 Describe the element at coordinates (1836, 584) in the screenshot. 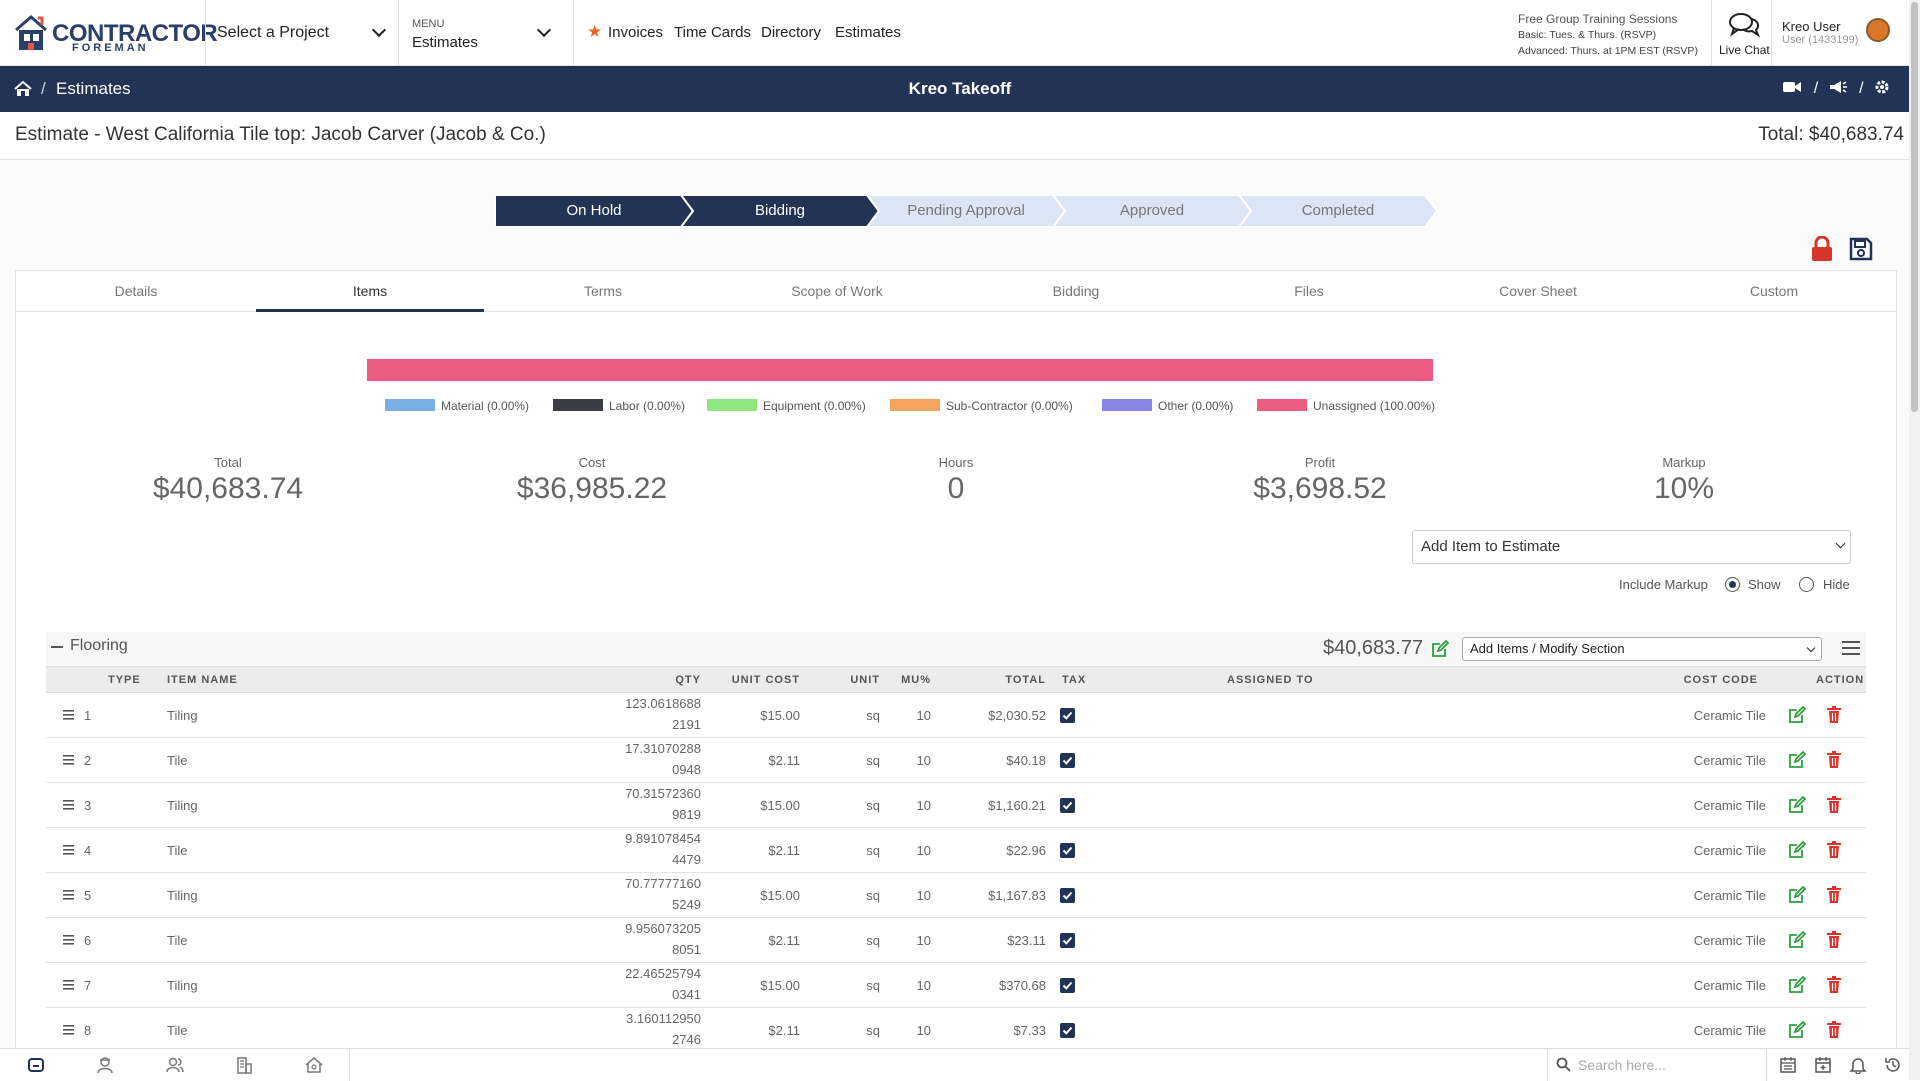

I see `markup-hide-label: Hide` at that location.